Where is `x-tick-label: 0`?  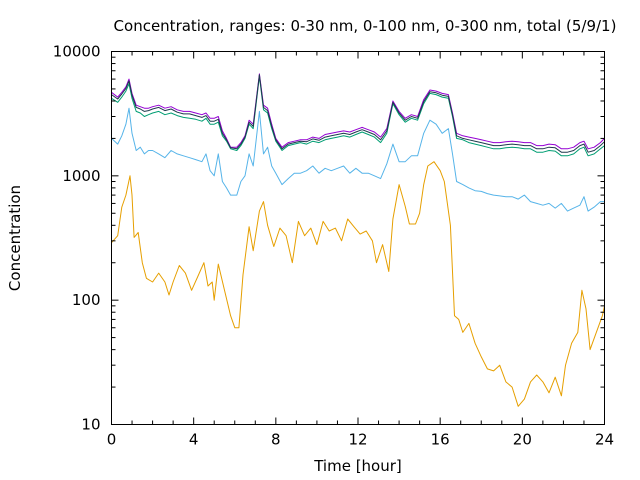
x-tick-label: 0 is located at coordinates (112, 440).